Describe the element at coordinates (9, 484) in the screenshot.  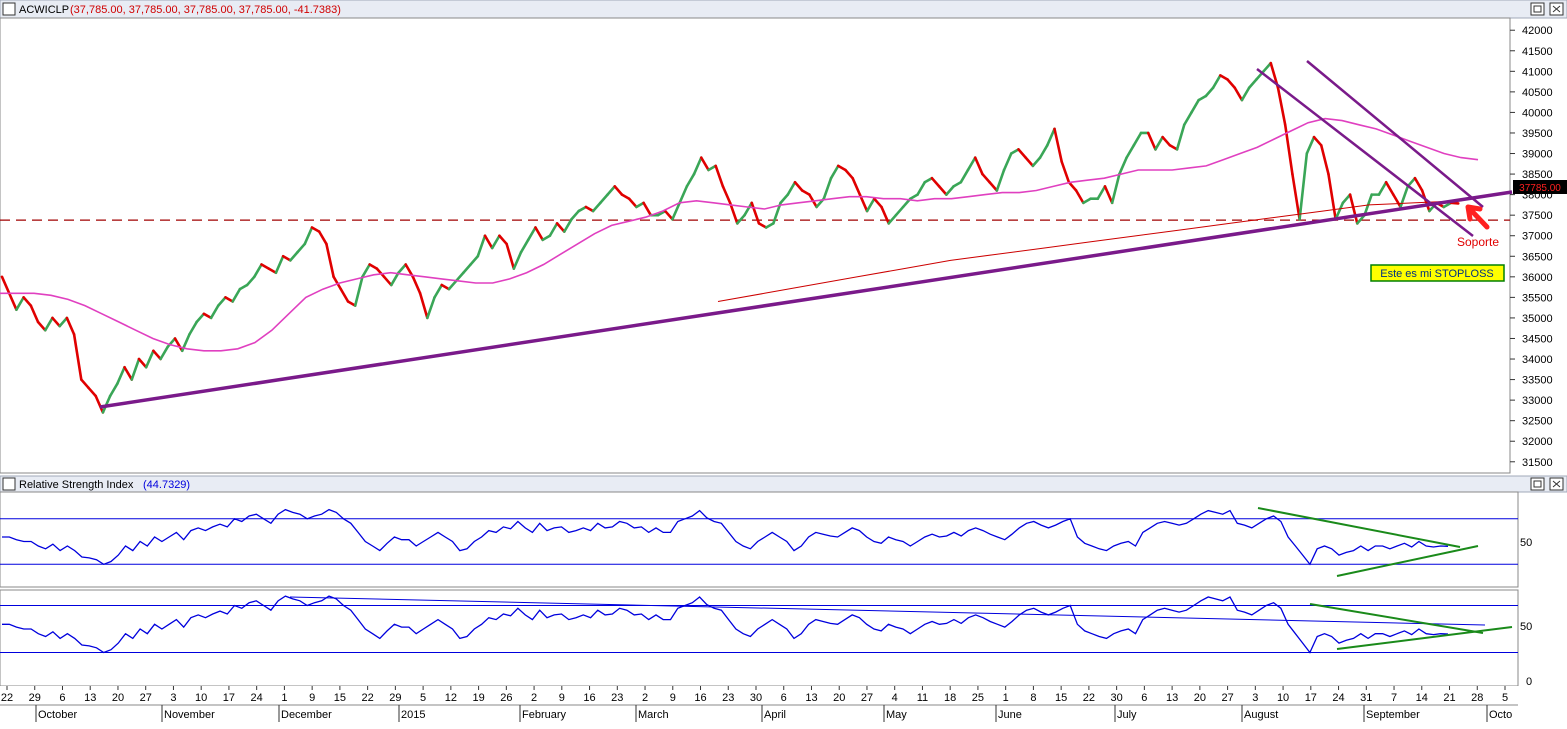
I see `rsi-panel-menu-icon` at that location.